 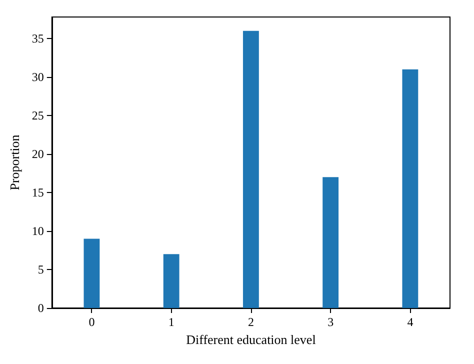 What do you see at coordinates (14, 162) in the screenshot?
I see `y-axis-title: Proportion` at bounding box center [14, 162].